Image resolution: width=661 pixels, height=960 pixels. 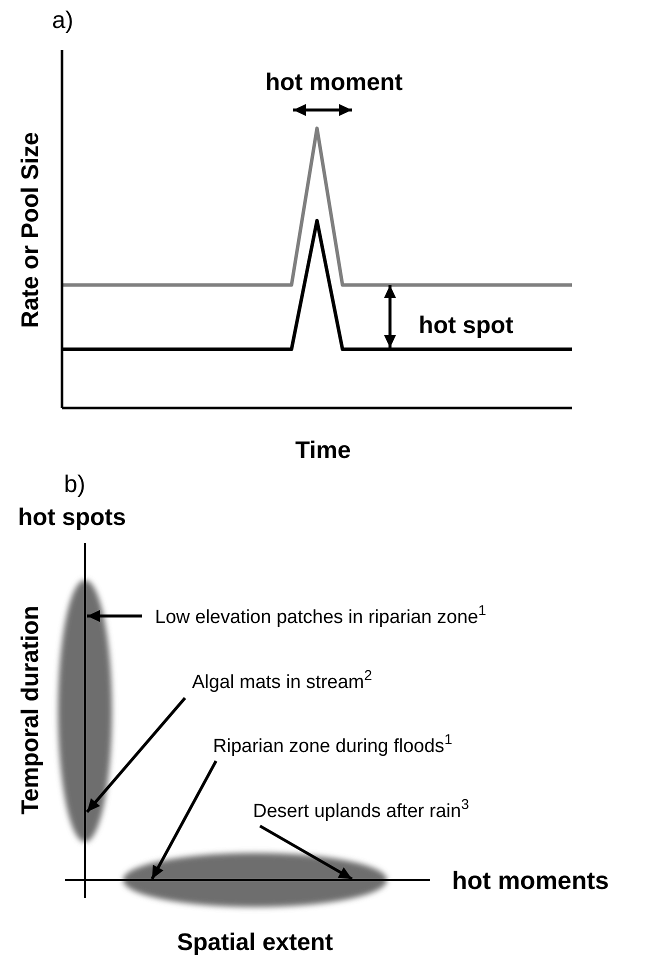 What do you see at coordinates (30, 230) in the screenshot?
I see `y-axis-title: Rate or Pool Size` at bounding box center [30, 230].